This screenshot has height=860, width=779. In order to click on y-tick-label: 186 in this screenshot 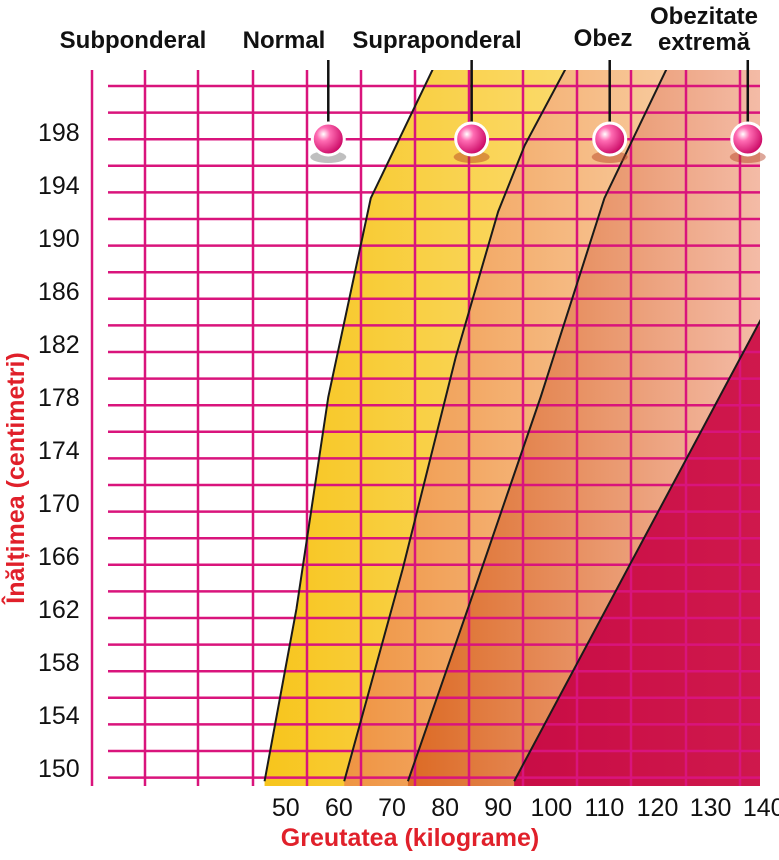, I will do `click(59, 292)`.